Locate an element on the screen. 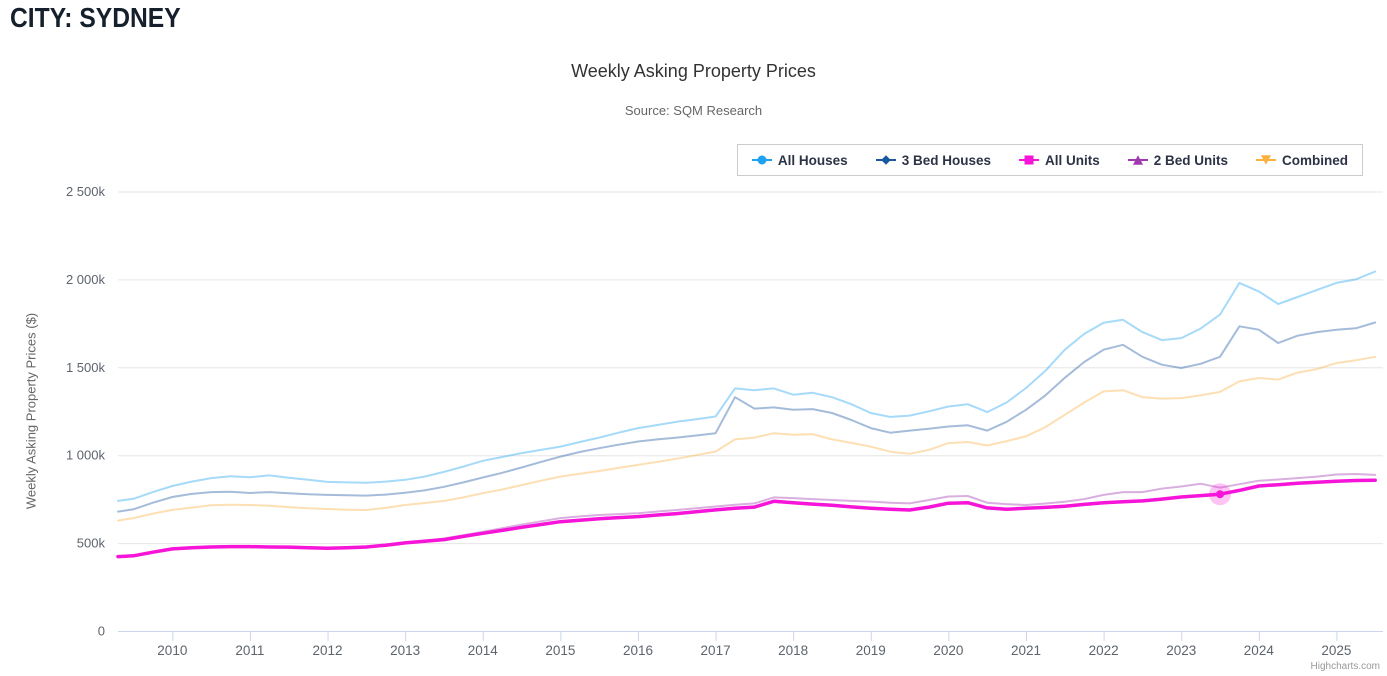 The image size is (1387, 676). x-axis-label-2020: 2020 is located at coordinates (948, 650).